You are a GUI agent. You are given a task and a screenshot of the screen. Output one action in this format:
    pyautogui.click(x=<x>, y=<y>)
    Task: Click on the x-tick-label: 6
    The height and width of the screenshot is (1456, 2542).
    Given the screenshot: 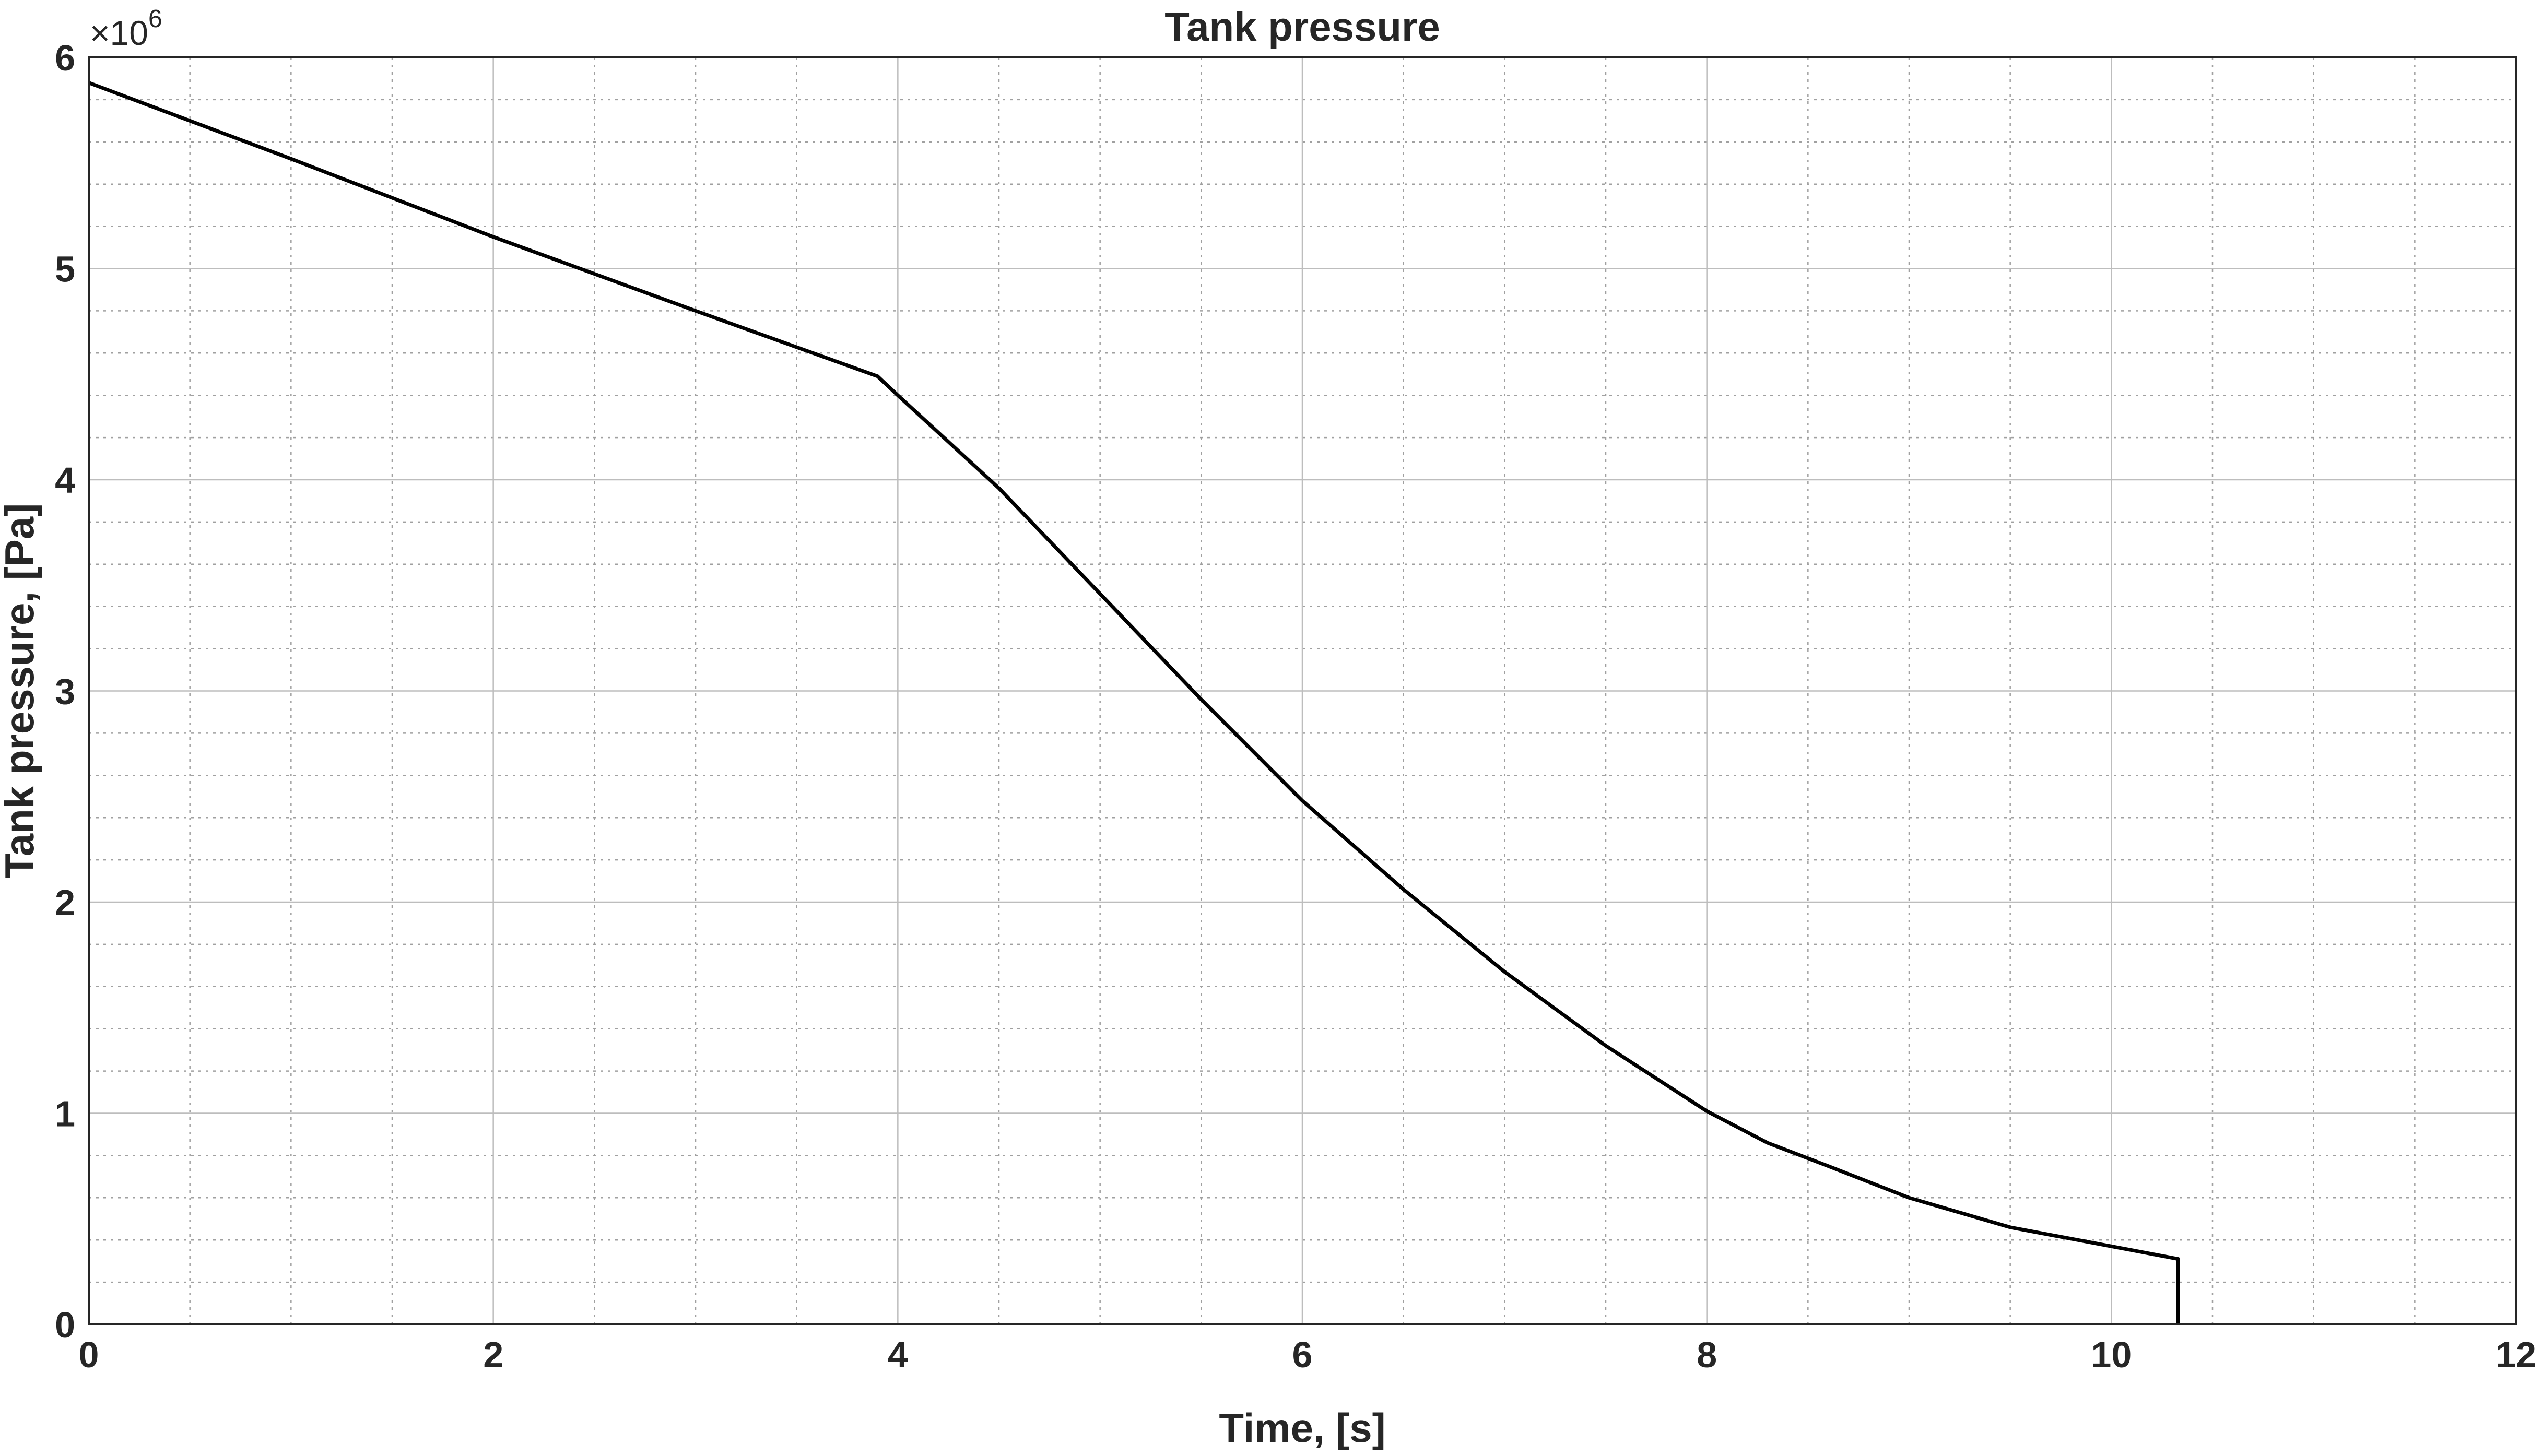 What is the action you would take?
    pyautogui.click(x=1302, y=1355)
    